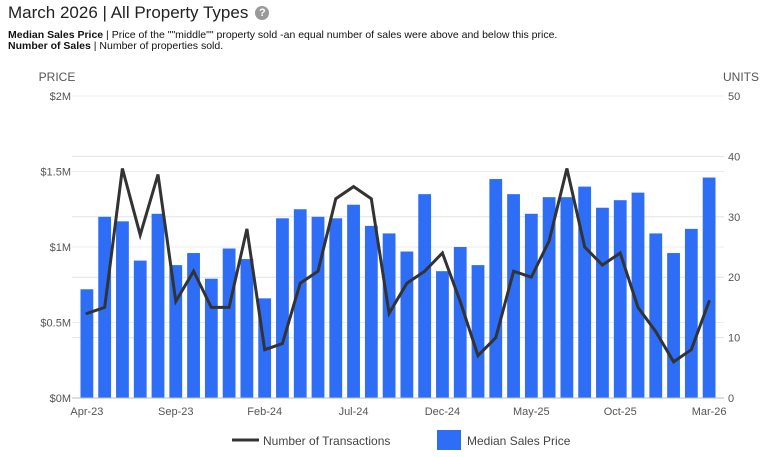  I want to click on number-of-sales-definition: | Number of properties sold., so click(157, 46).